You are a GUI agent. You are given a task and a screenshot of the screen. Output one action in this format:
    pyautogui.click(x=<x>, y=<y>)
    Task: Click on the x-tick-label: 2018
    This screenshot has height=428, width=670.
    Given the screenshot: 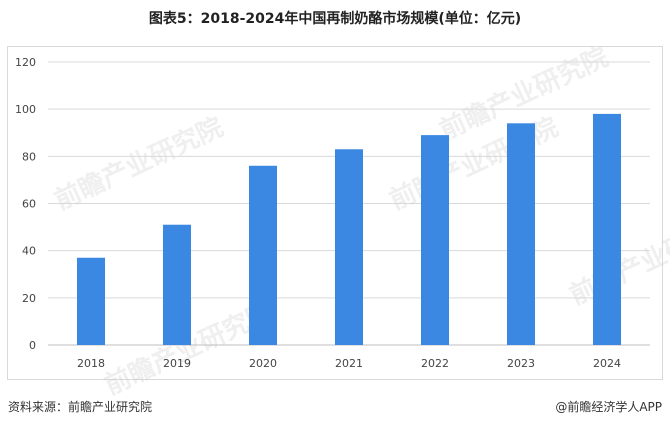 What is the action you would take?
    pyautogui.click(x=91, y=363)
    